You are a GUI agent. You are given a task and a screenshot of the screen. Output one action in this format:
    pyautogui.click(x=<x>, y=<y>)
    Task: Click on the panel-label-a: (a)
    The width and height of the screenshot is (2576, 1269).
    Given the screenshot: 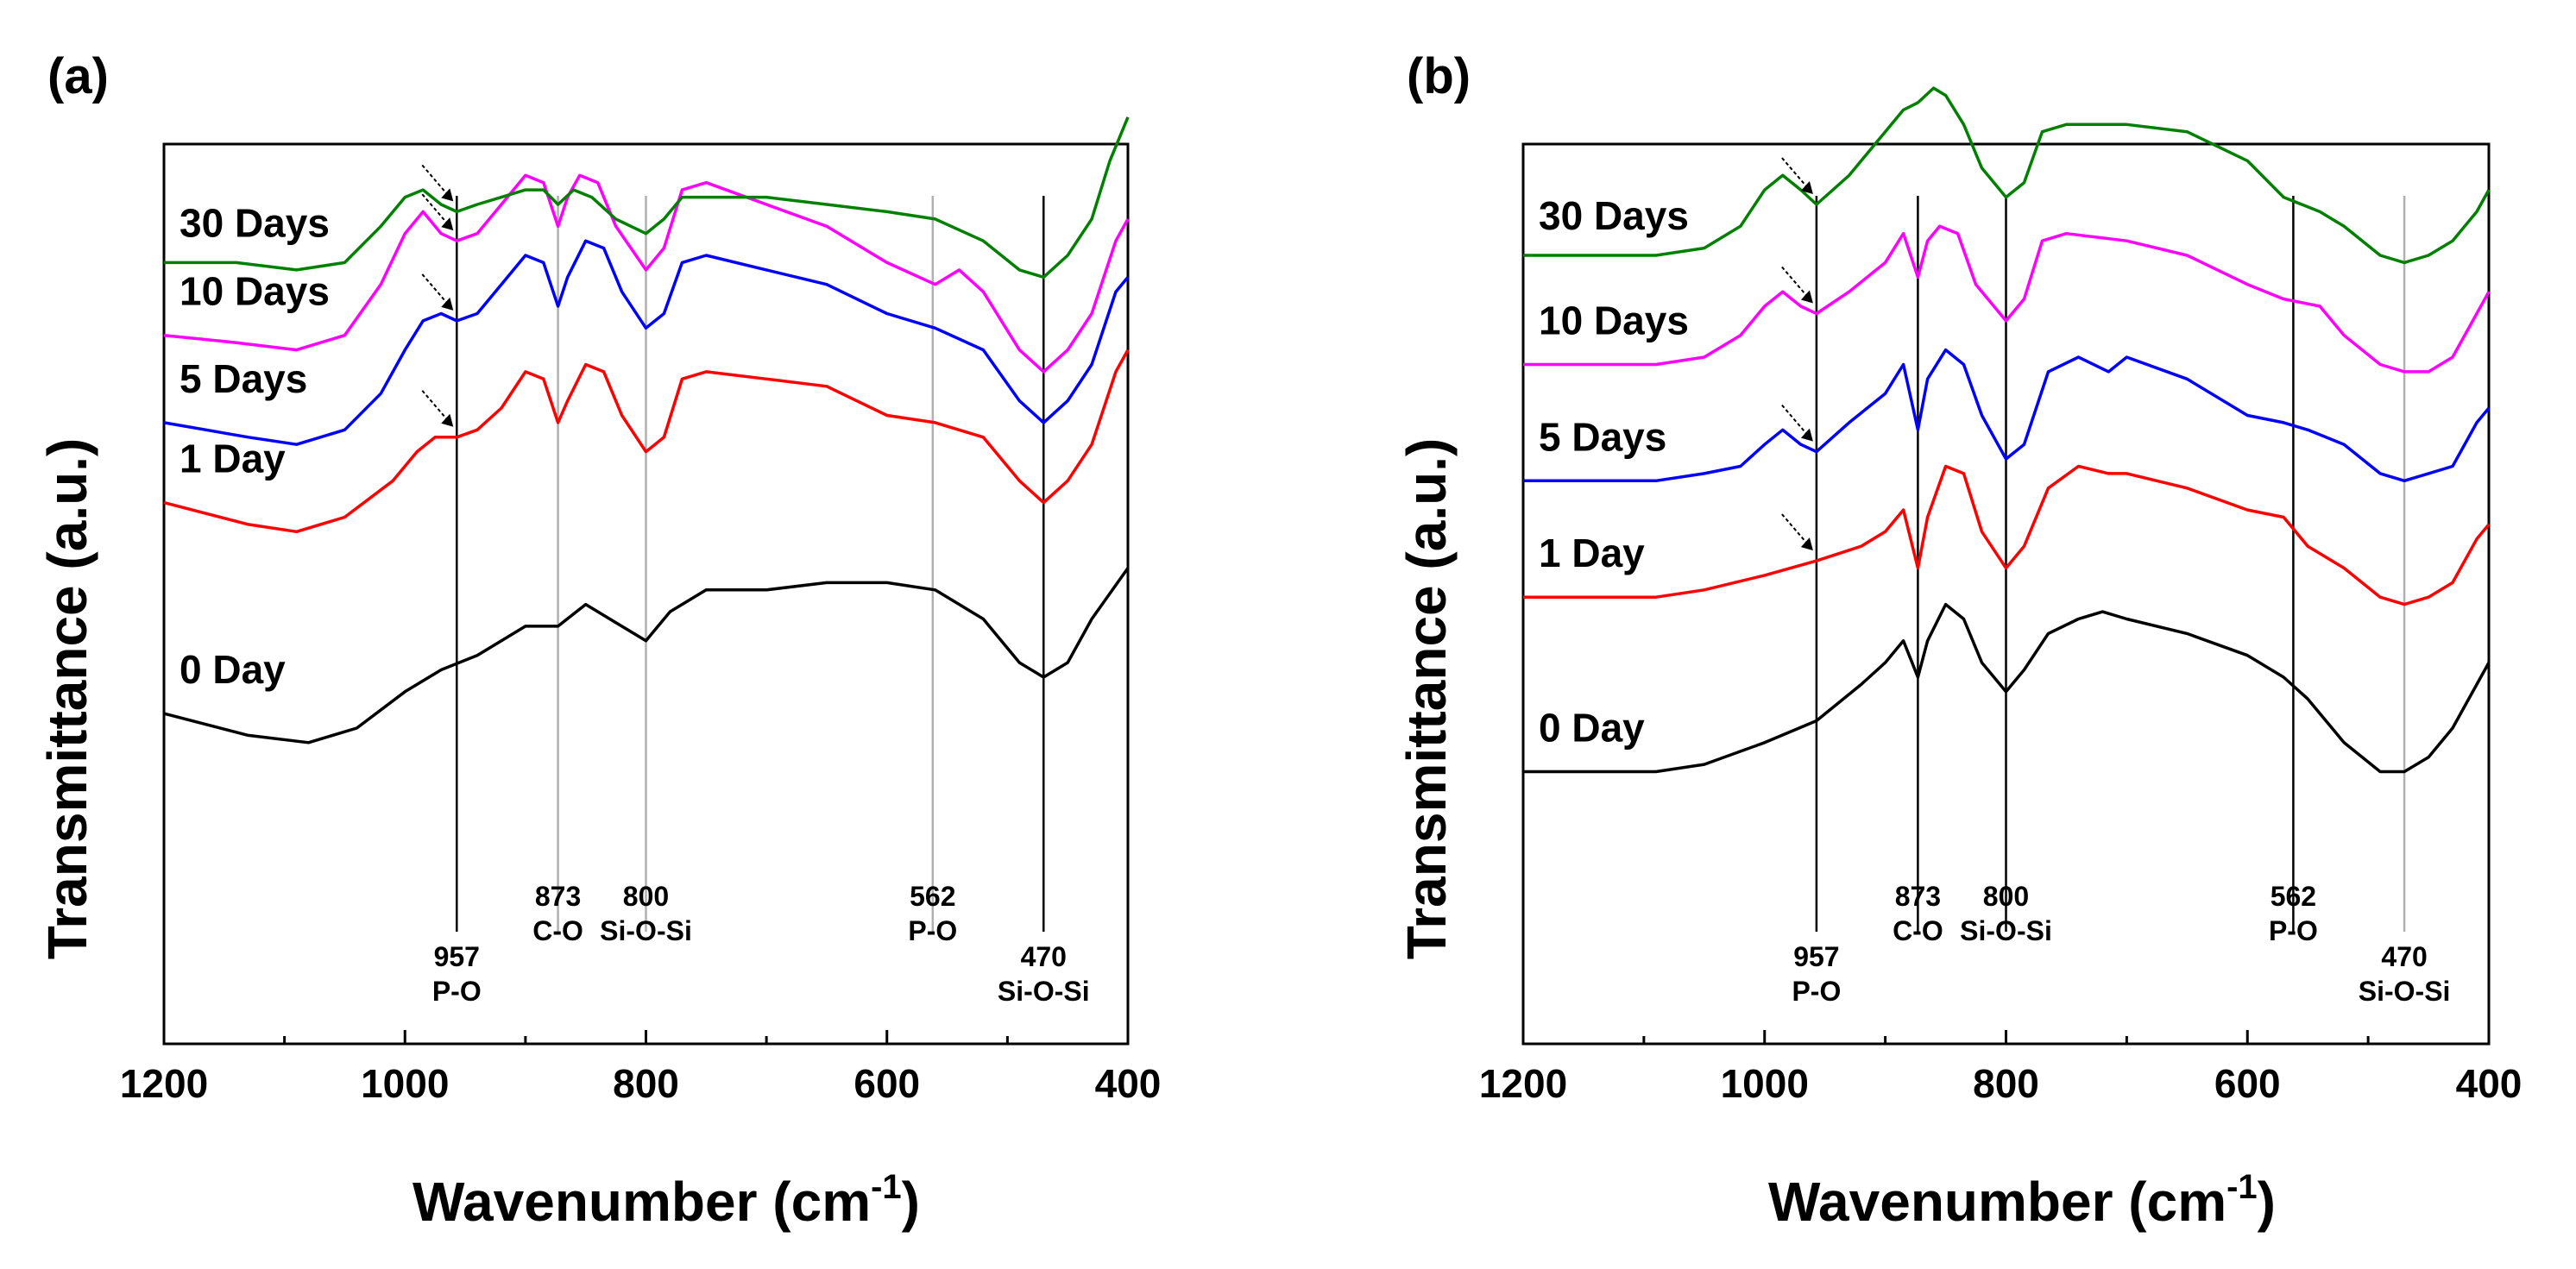 What is the action you would take?
    pyautogui.click(x=78, y=76)
    